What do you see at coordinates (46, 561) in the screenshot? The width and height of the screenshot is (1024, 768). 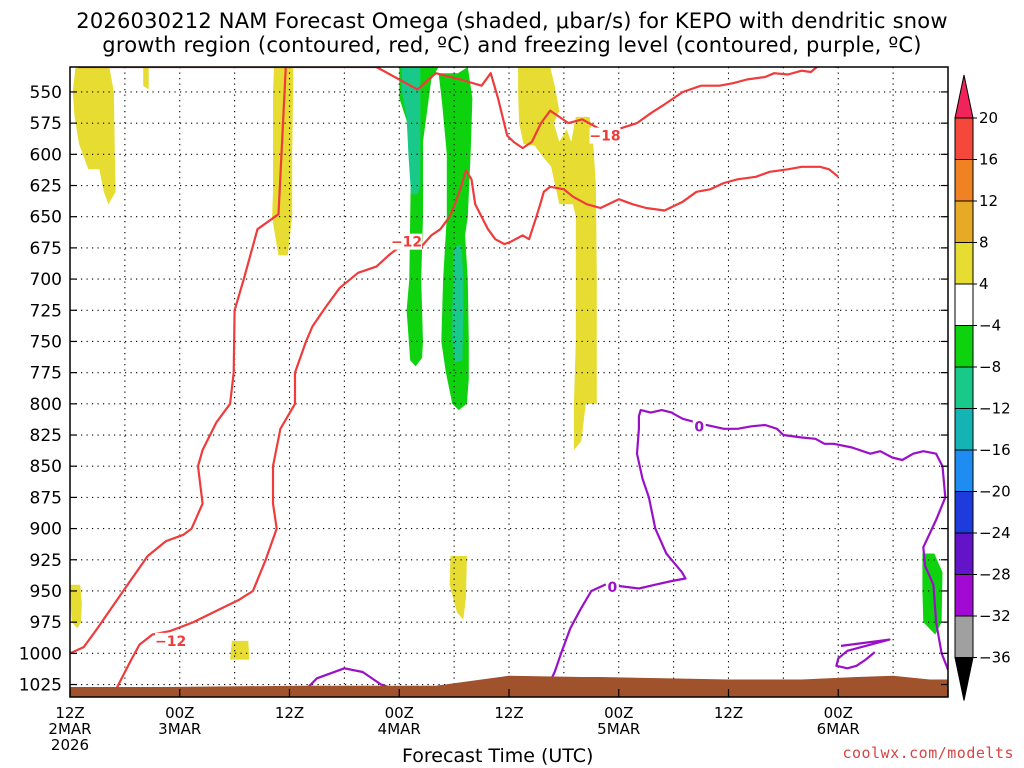 I see `y-tick-label: 925` at bounding box center [46, 561].